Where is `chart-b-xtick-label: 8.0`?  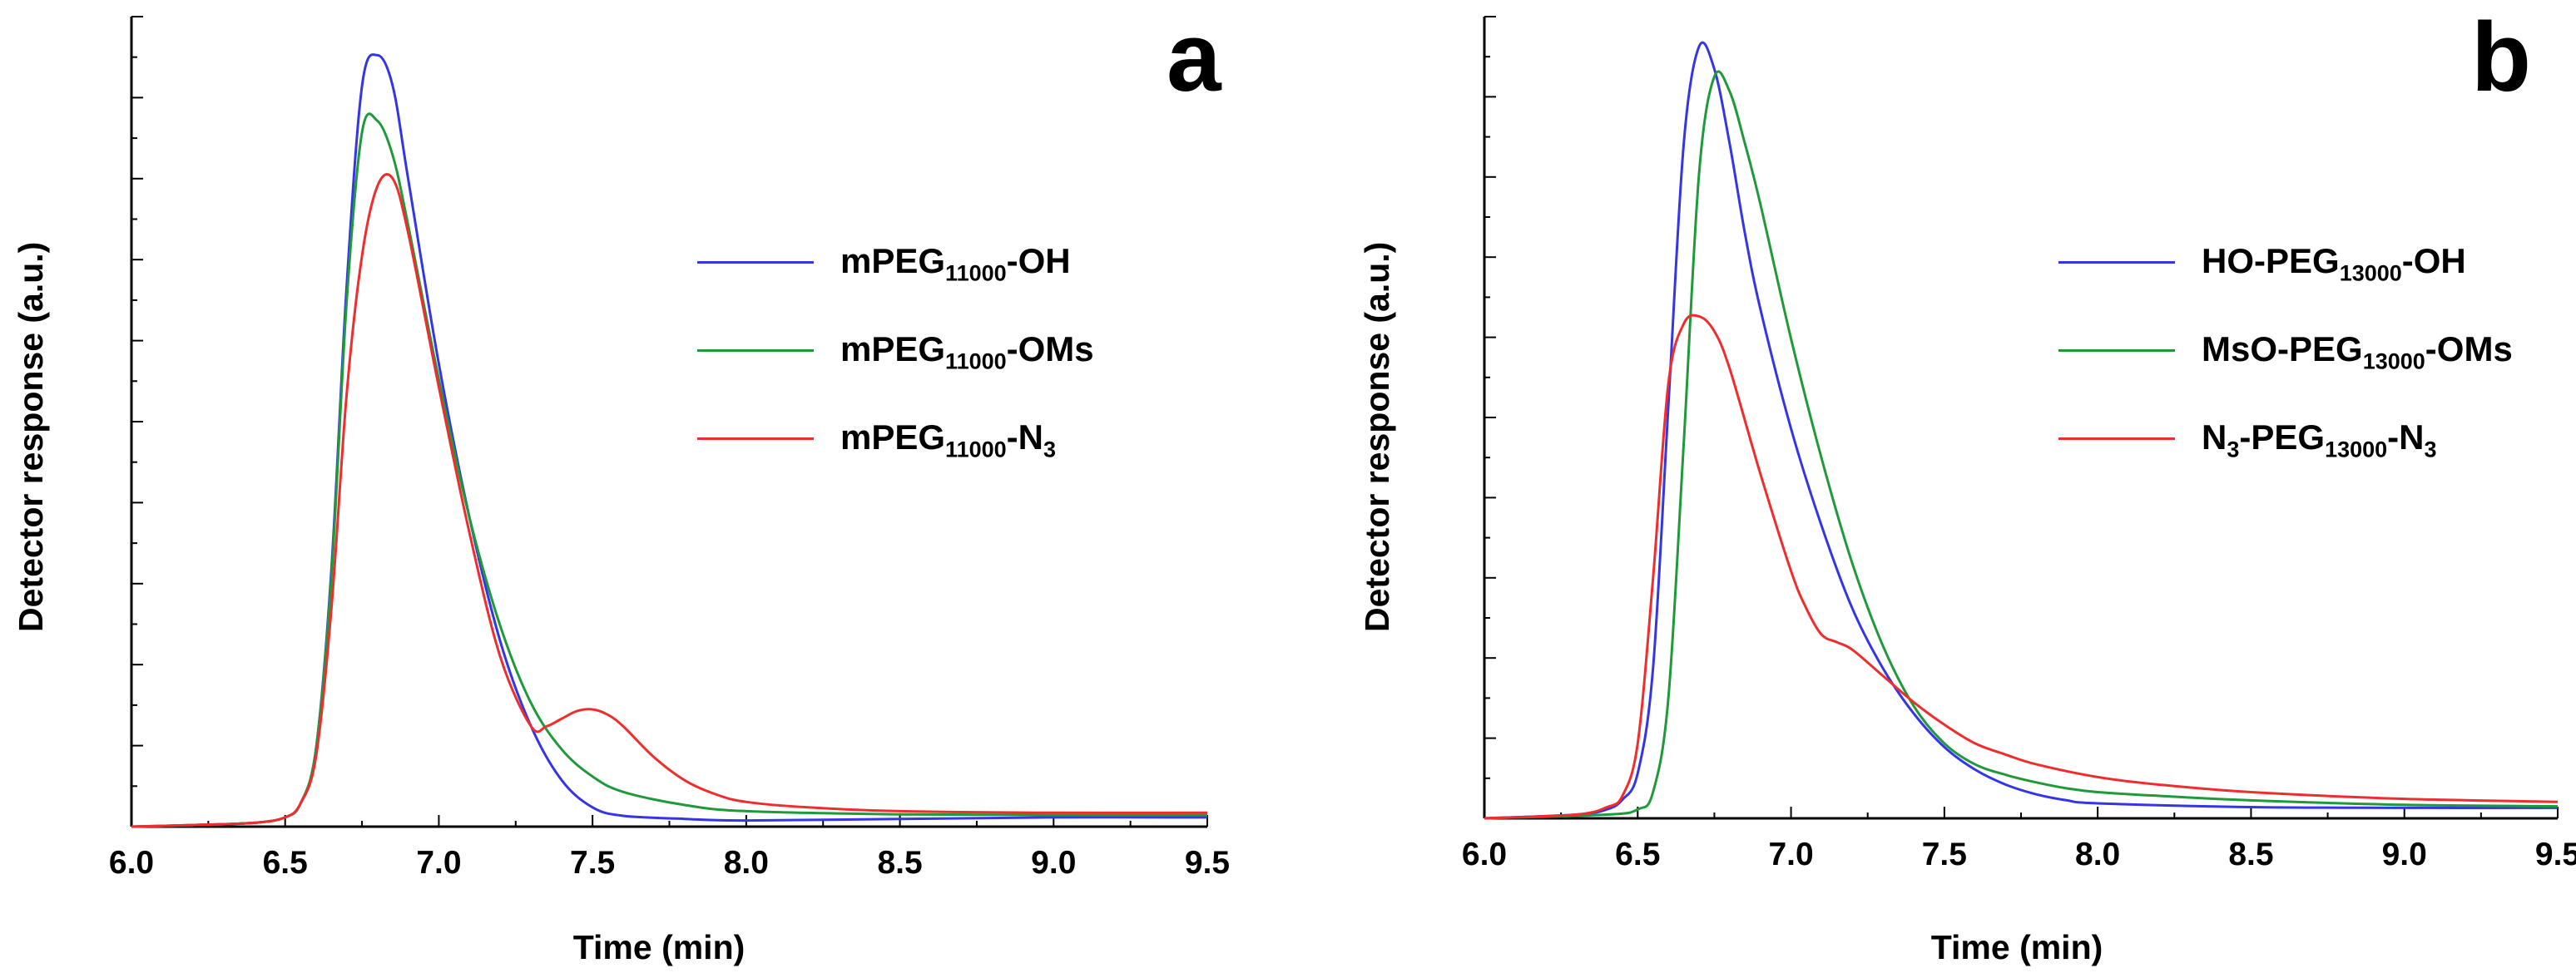
chart-b-xtick-label: 8.0 is located at coordinates (2098, 854).